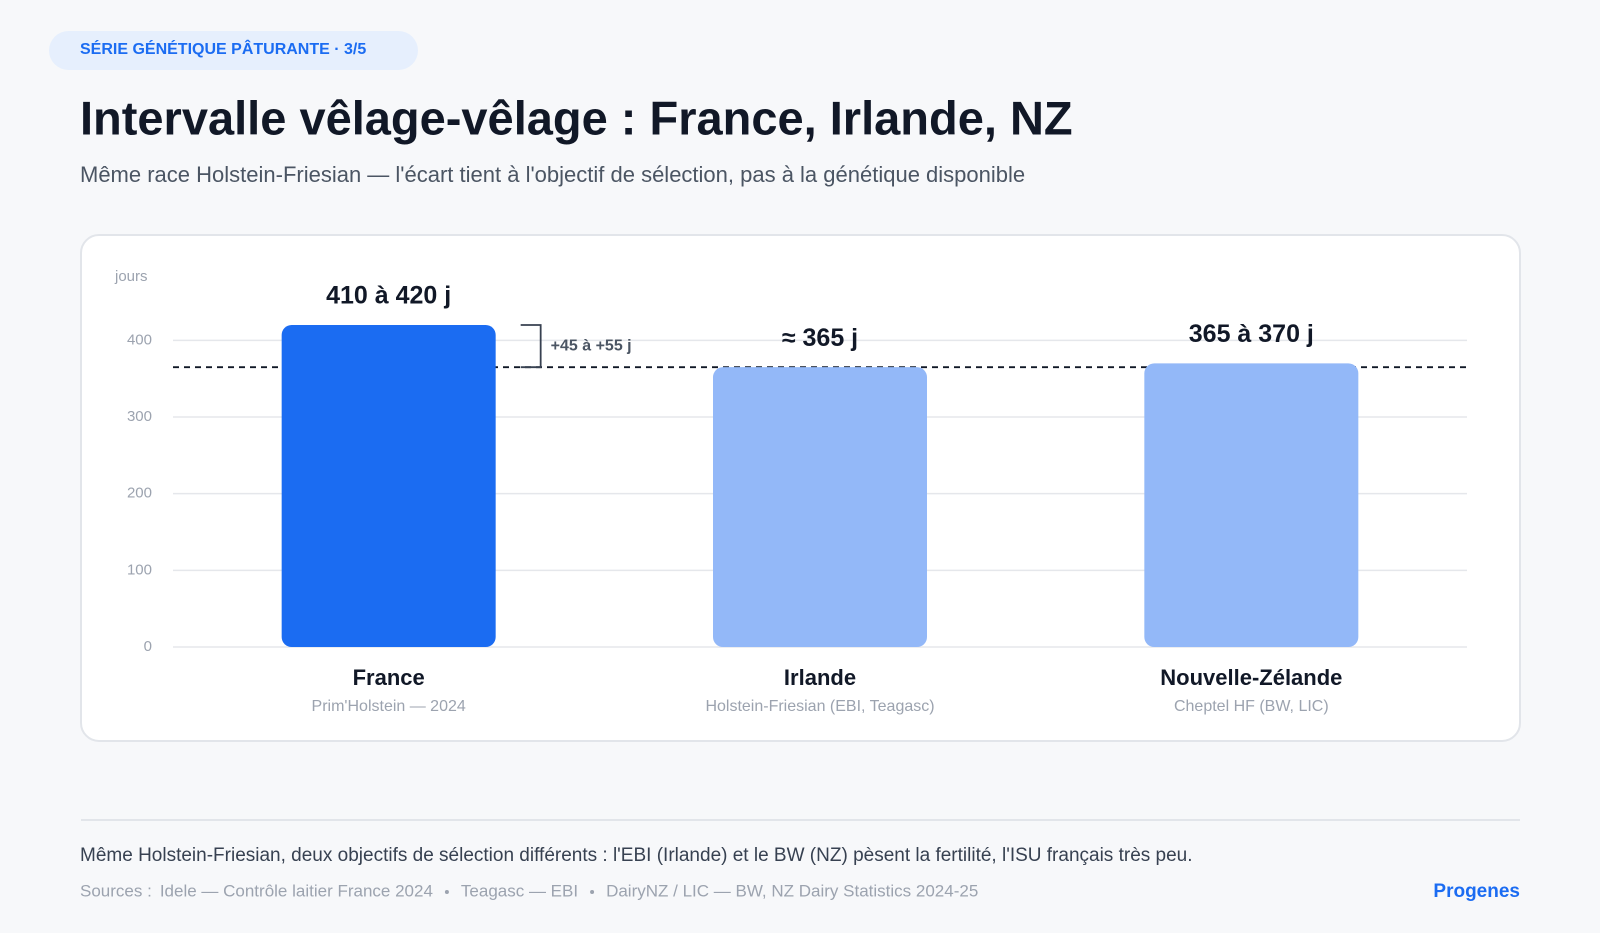  What do you see at coordinates (116, 890) in the screenshot?
I see `sources-label: Sources :` at bounding box center [116, 890].